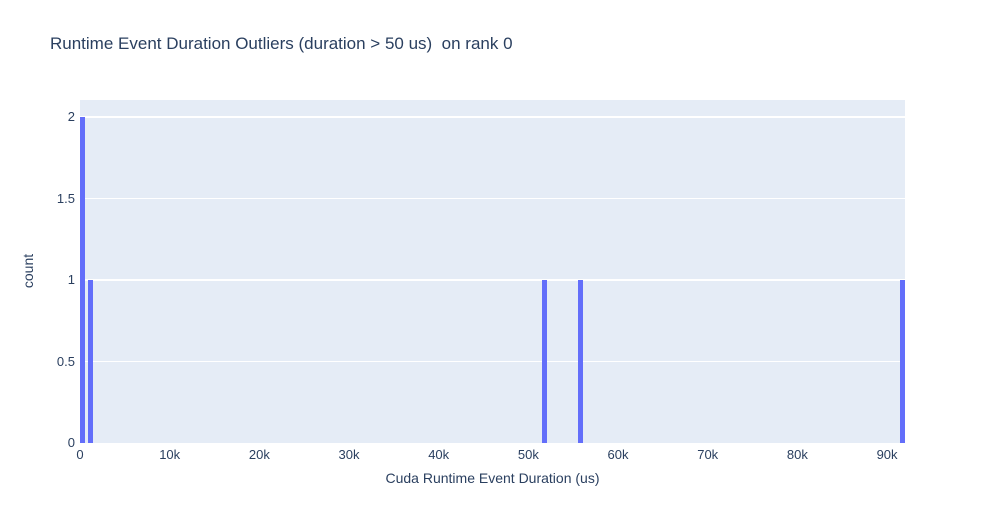 Image resolution: width=985 pixels, height=525 pixels. I want to click on x-tick-label: 0, so click(80, 454).